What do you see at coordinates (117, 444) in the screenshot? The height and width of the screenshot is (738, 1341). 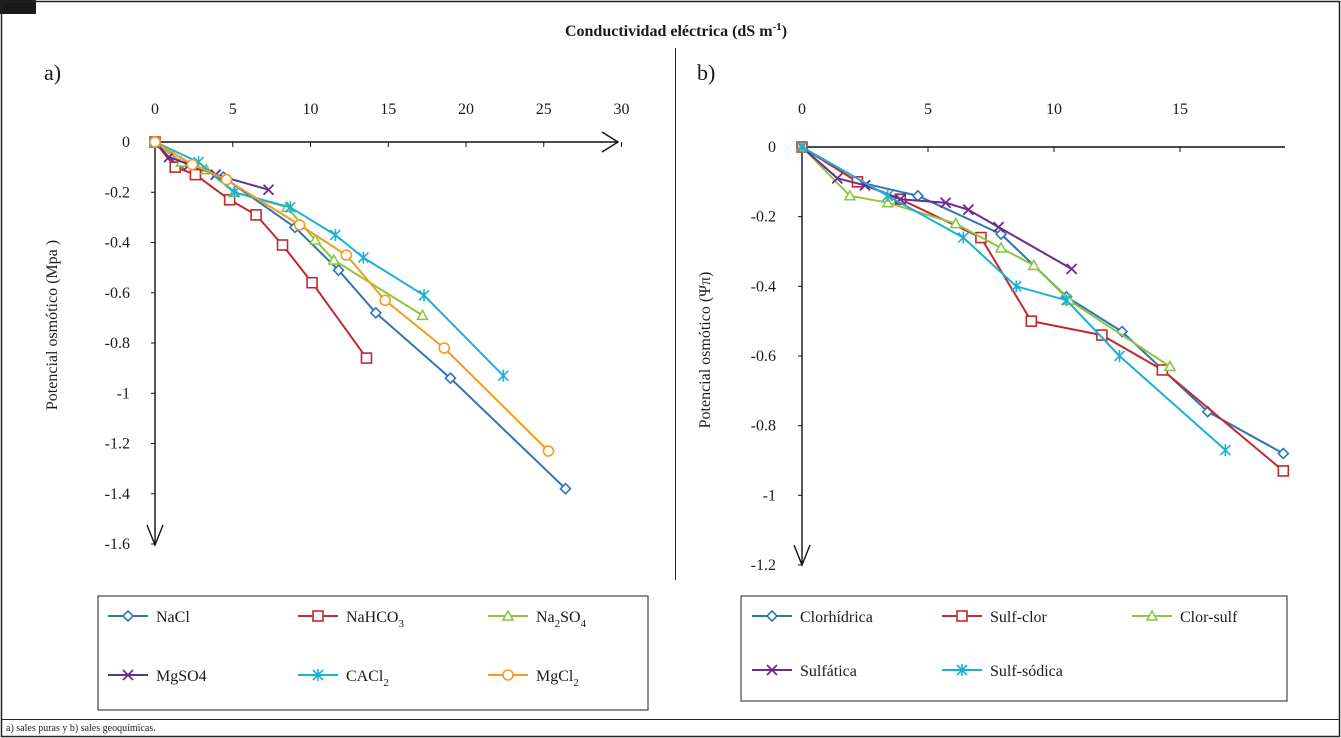 I see `panel-a-y-tick-label: -1.2` at bounding box center [117, 444].